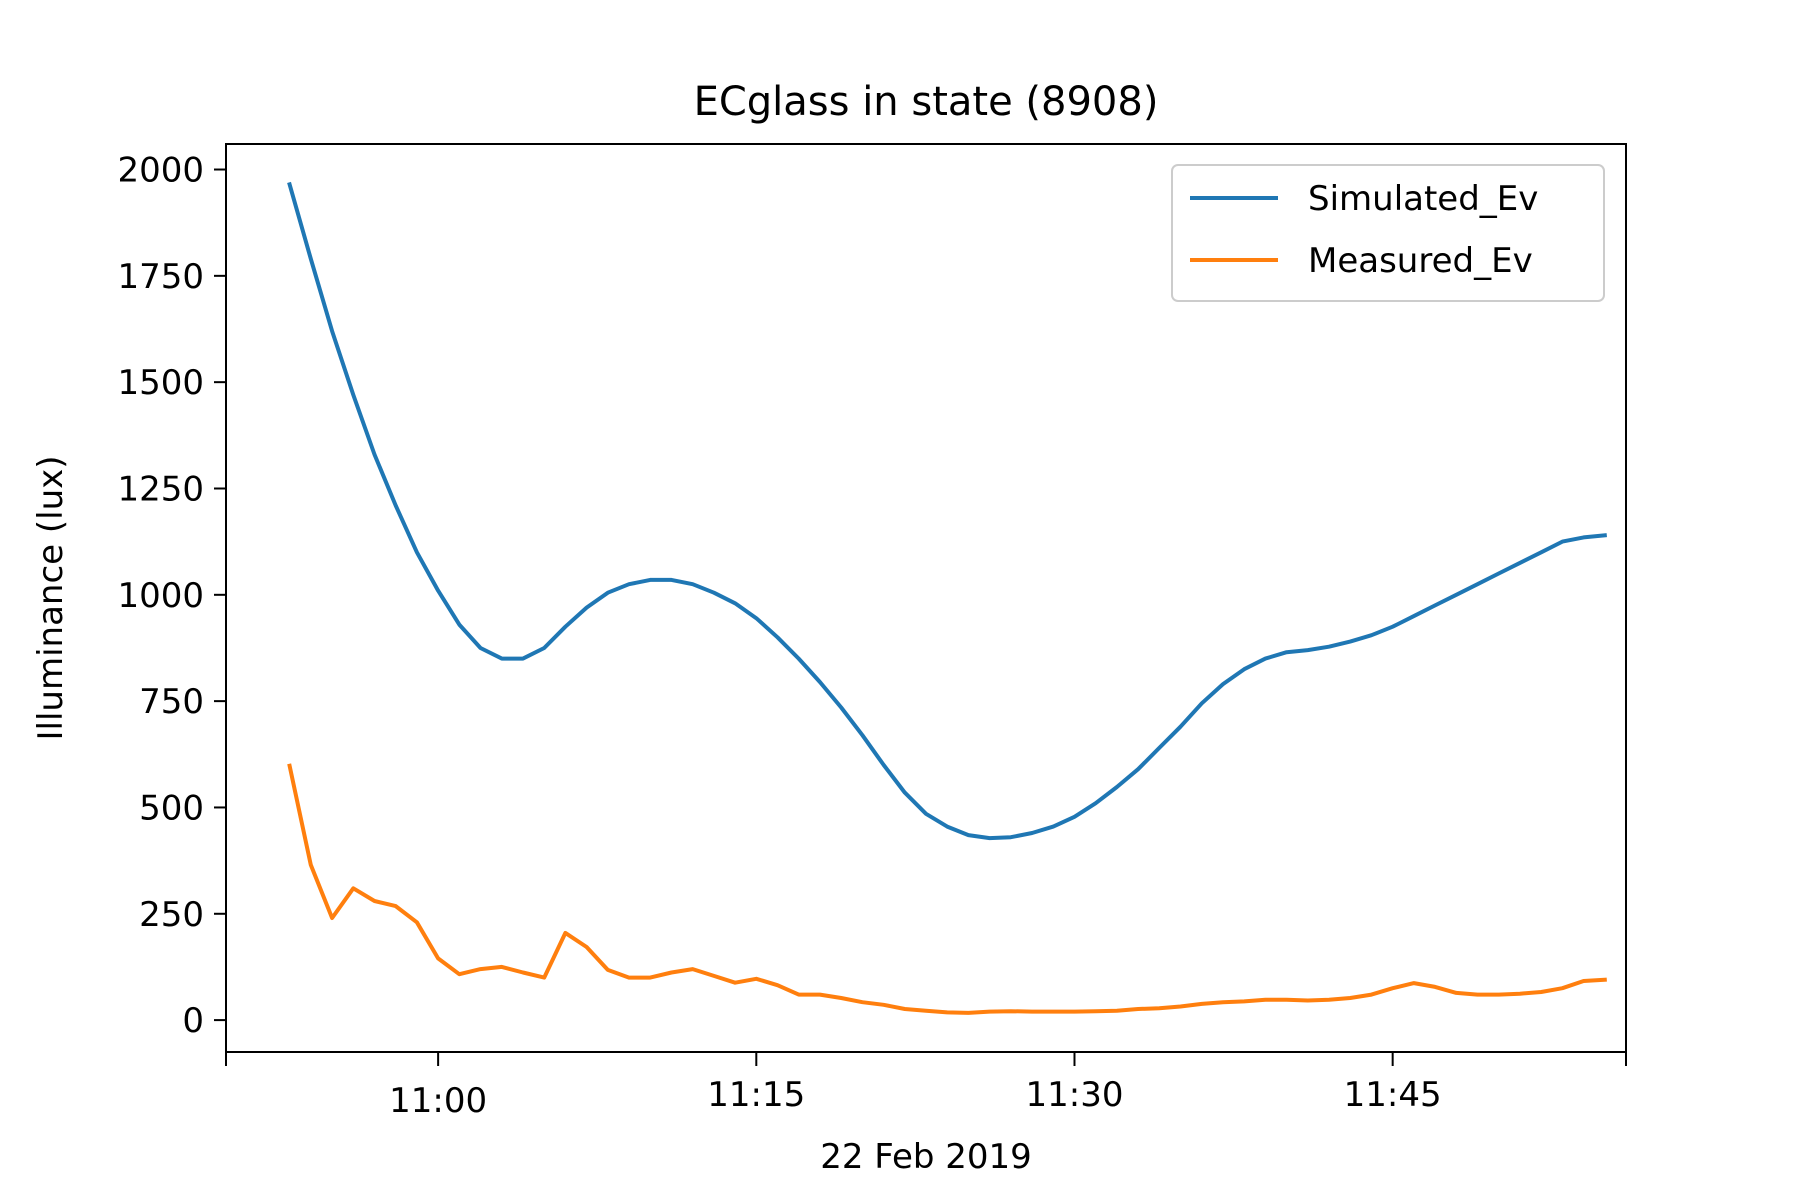 The image size is (1800, 1200). What do you see at coordinates (160, 277) in the screenshot?
I see `y-tick-label: 1750` at bounding box center [160, 277].